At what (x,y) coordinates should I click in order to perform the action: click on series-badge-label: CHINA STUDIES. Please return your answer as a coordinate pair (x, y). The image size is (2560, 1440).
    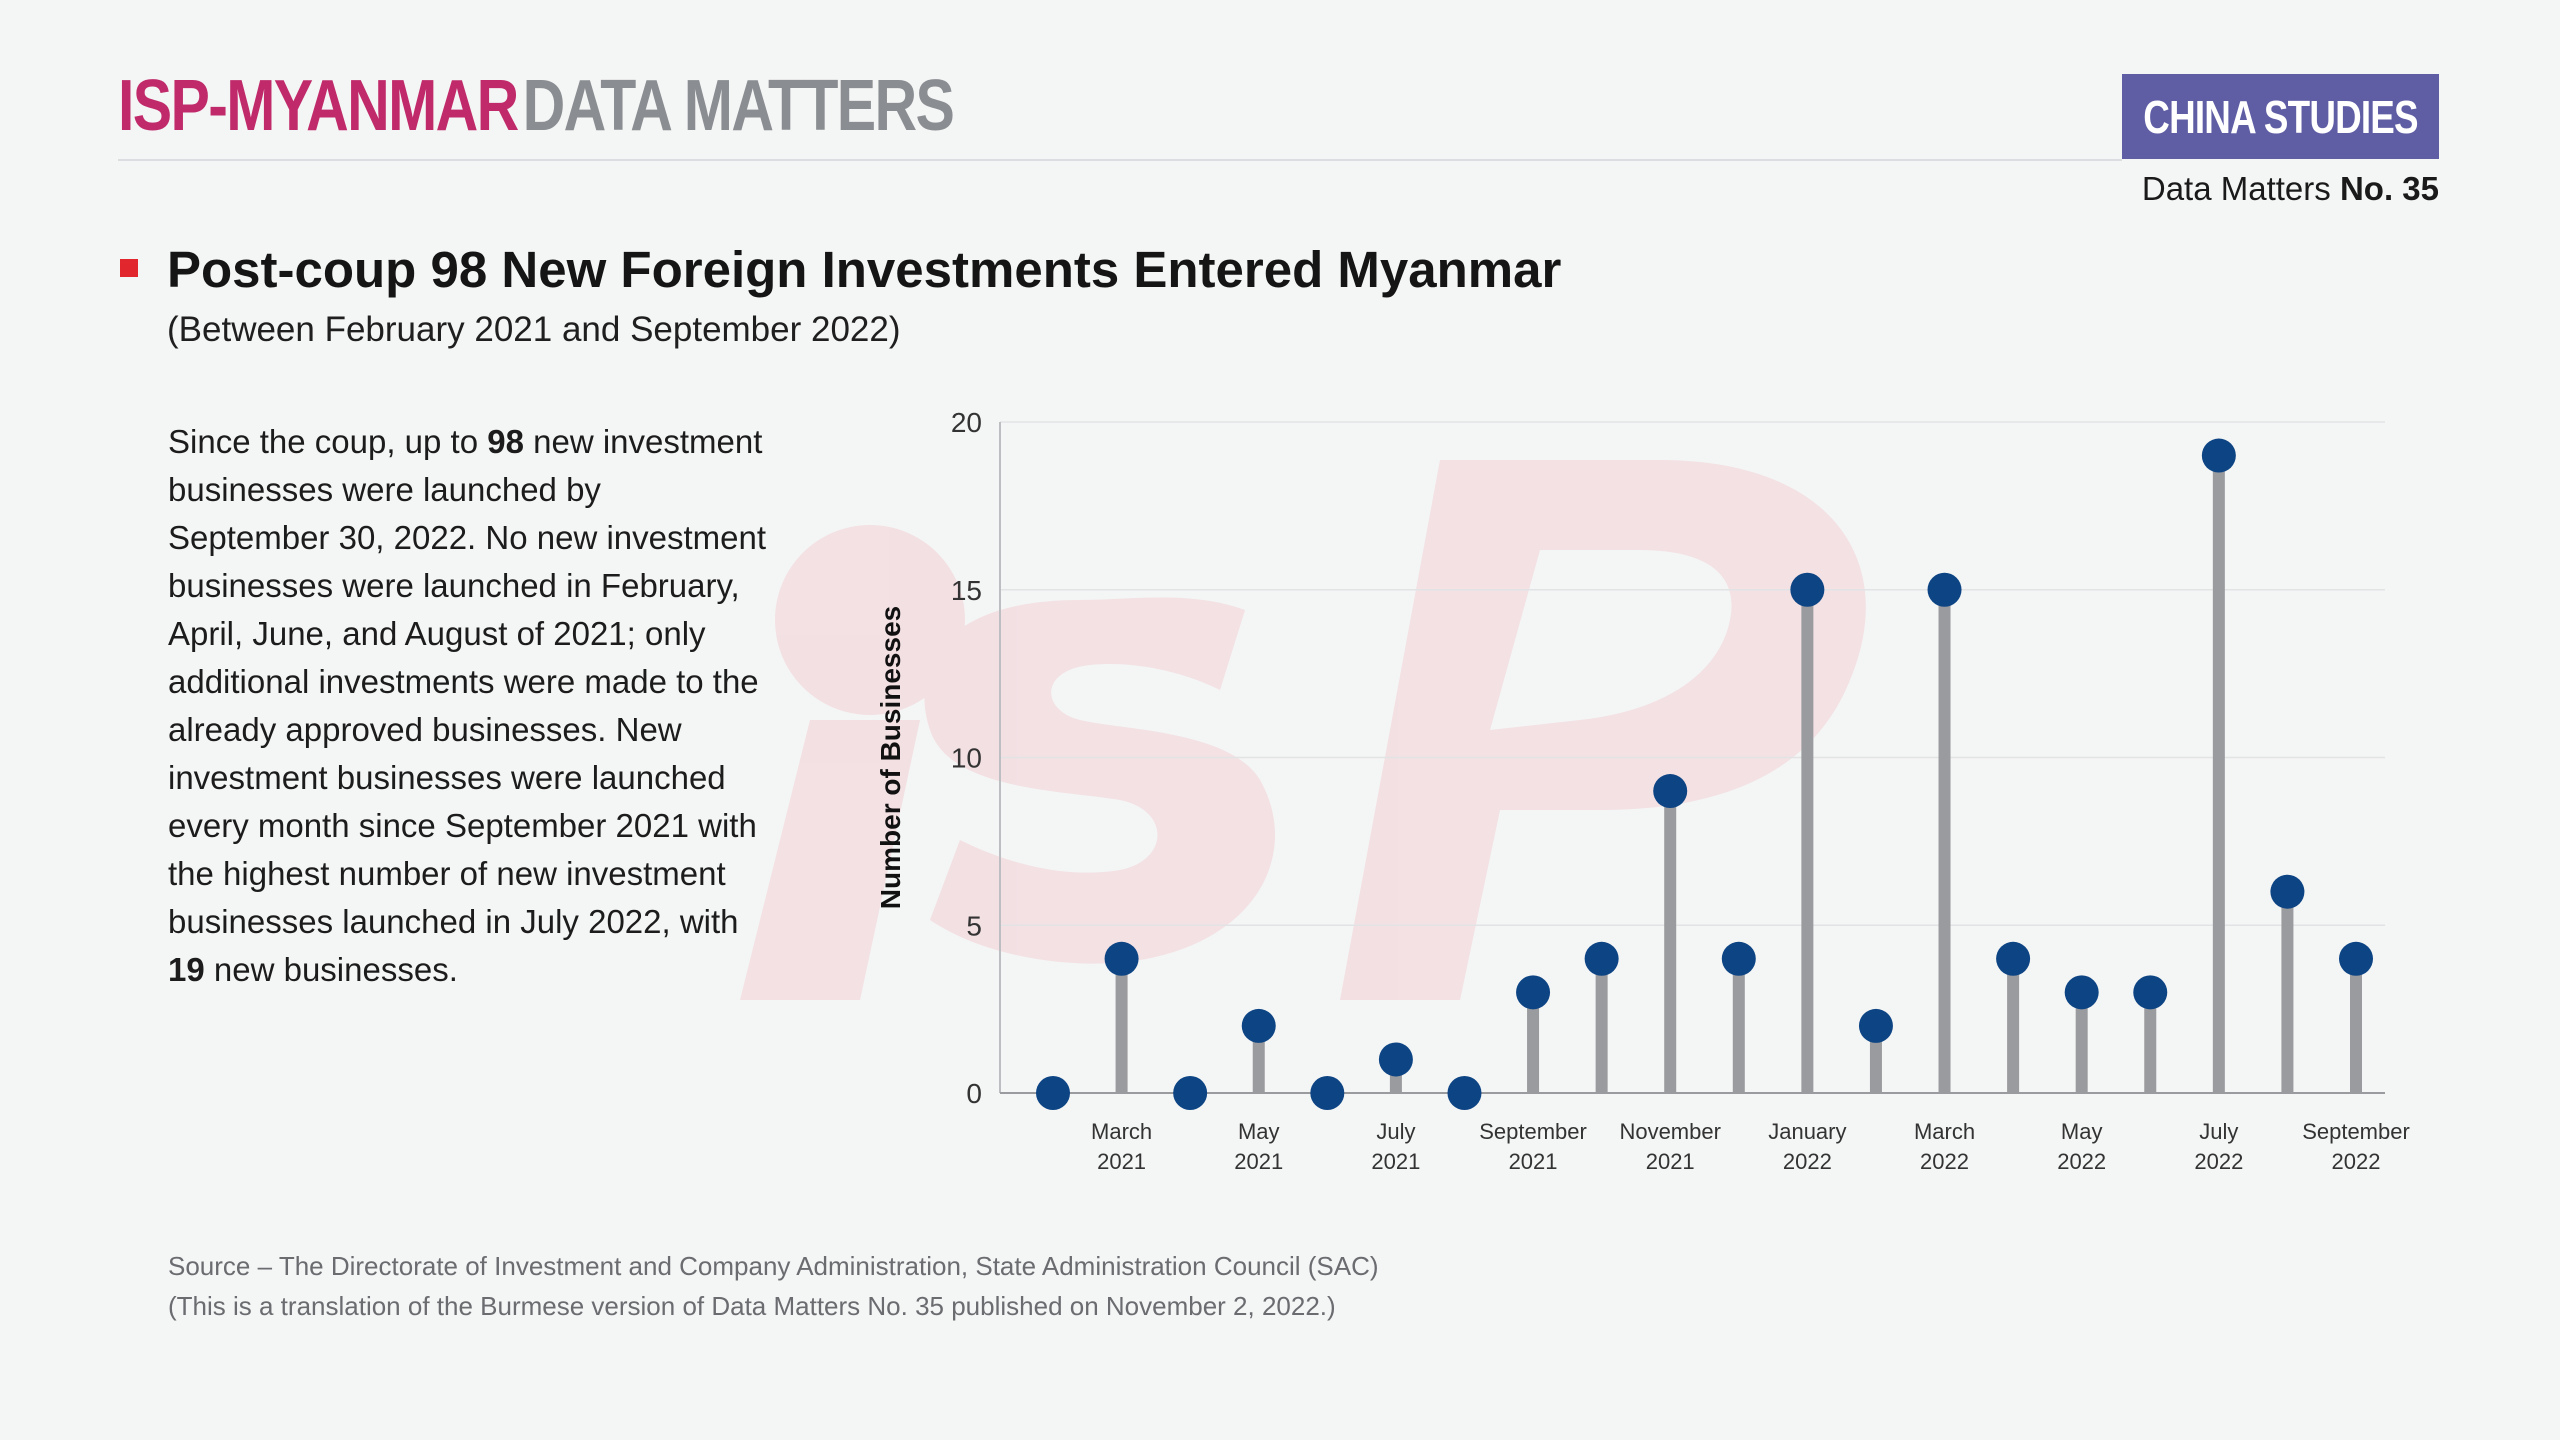
    Looking at the image, I should click on (2280, 116).